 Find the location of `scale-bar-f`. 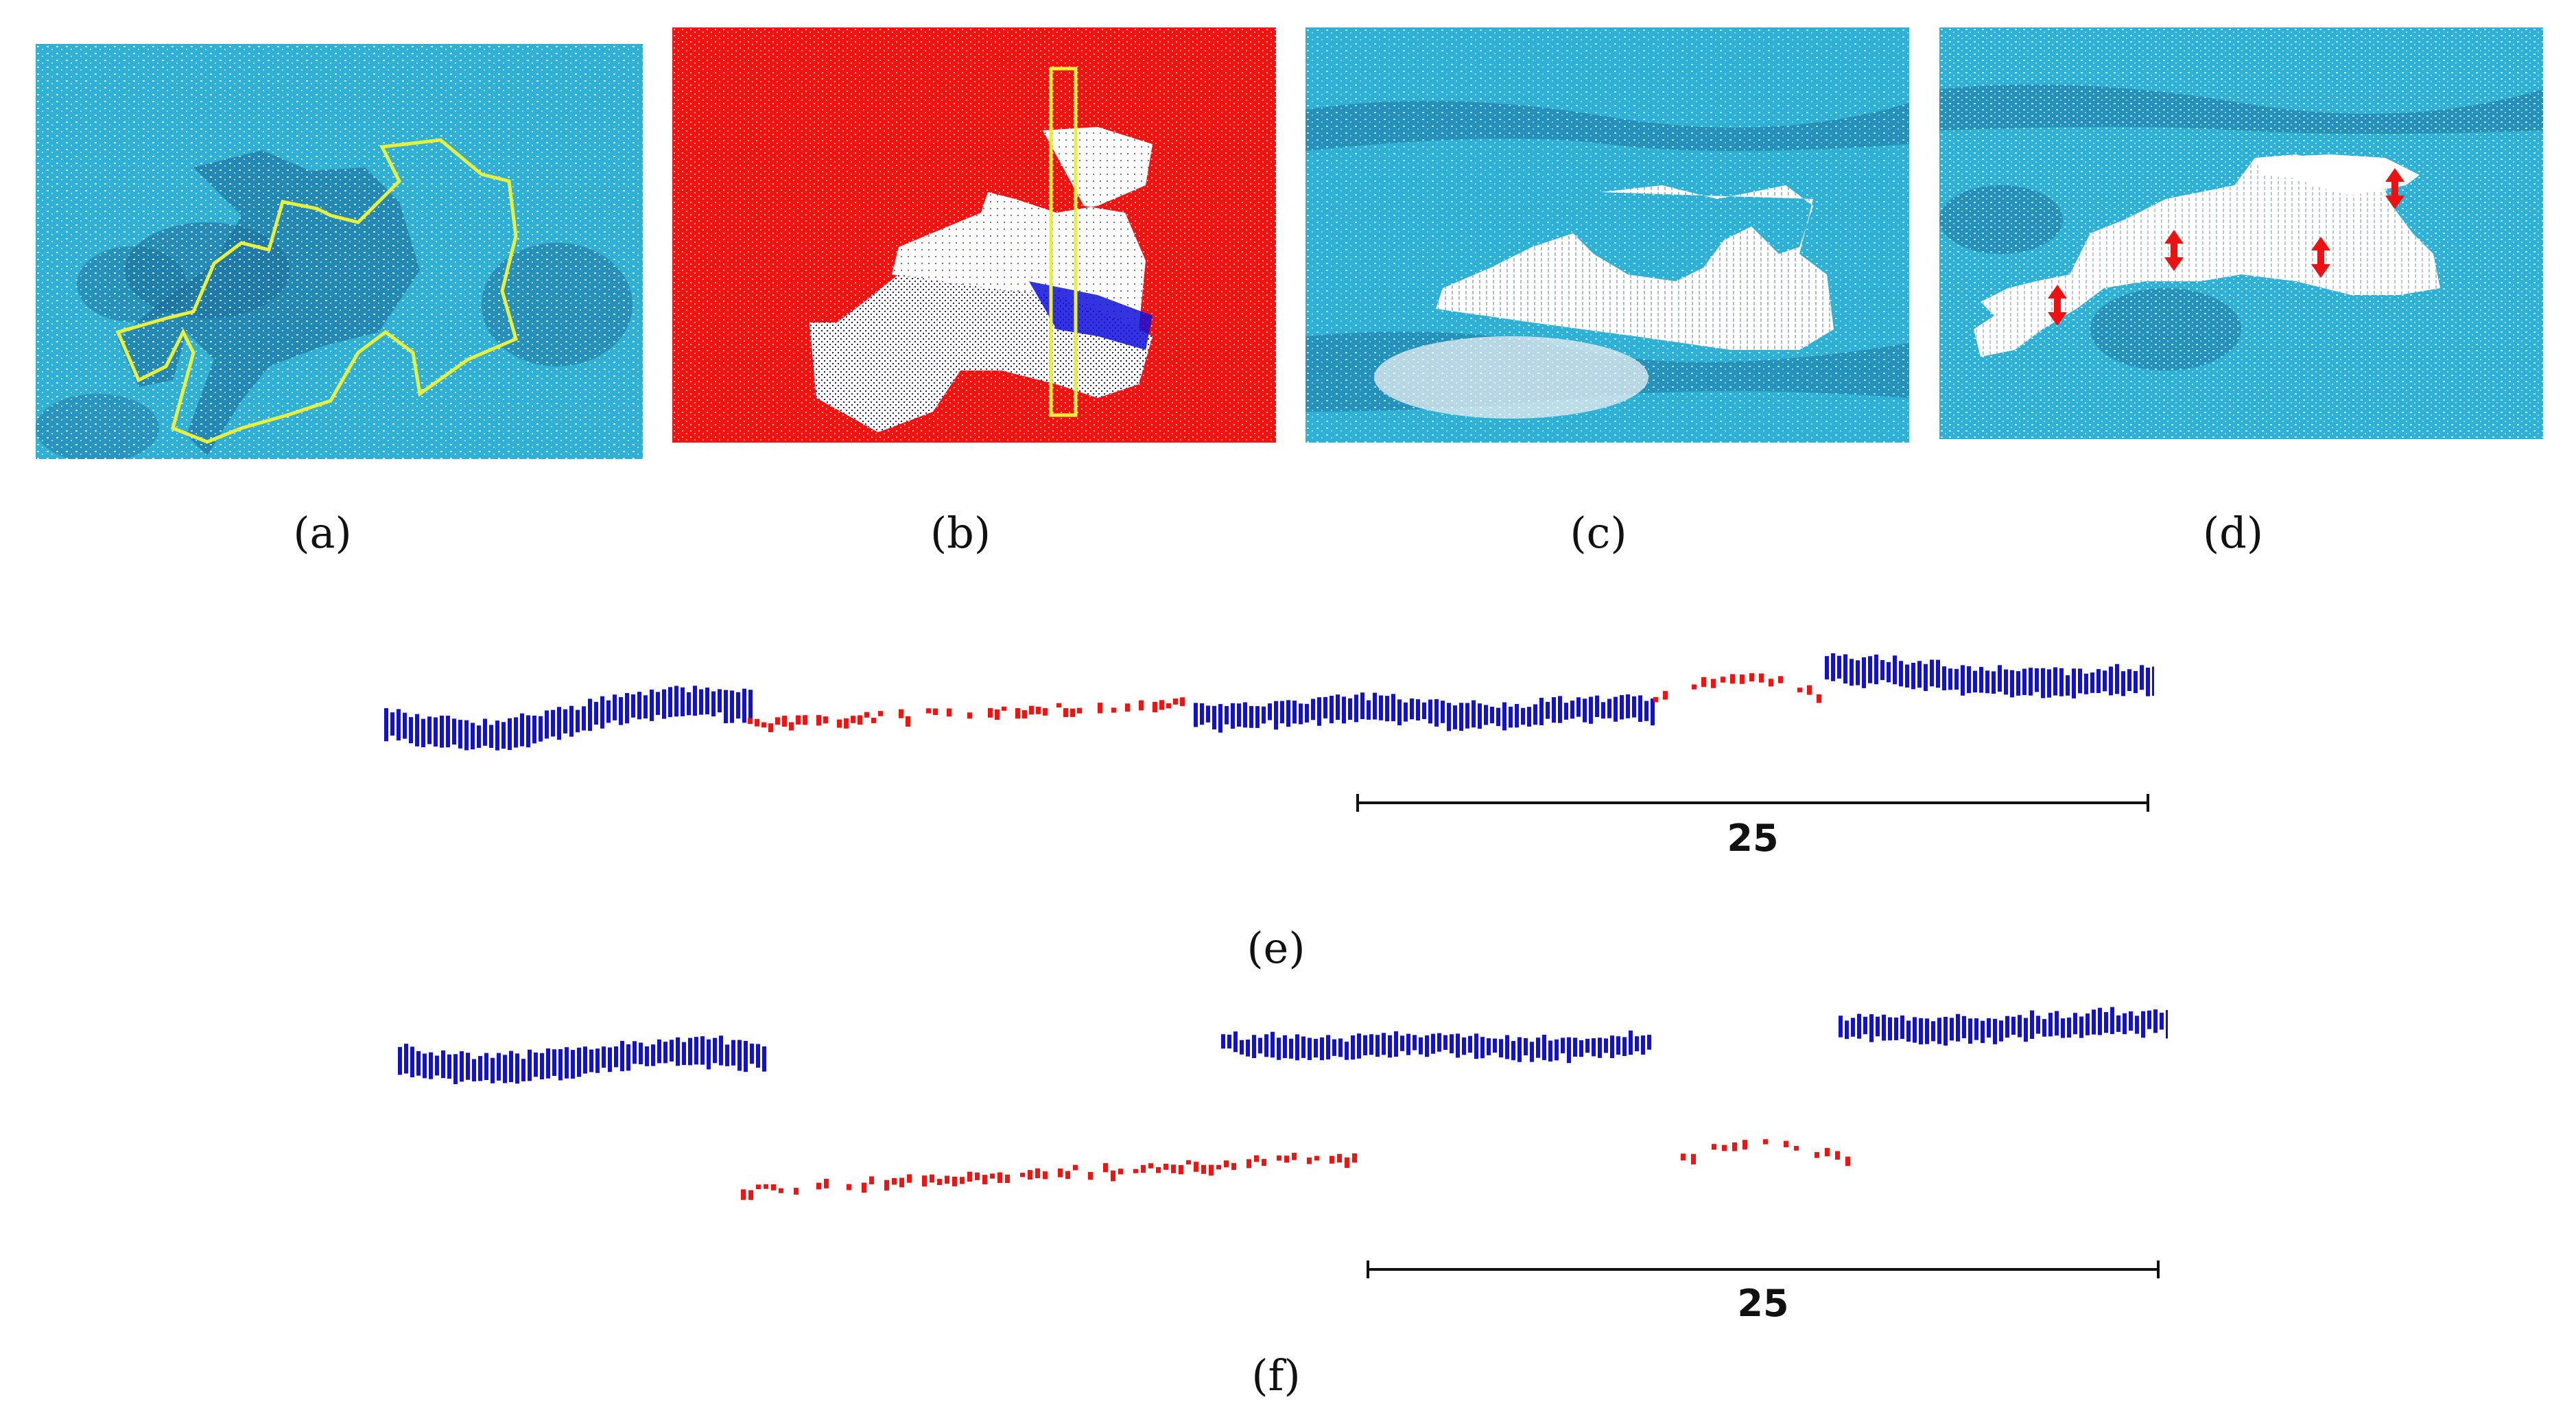

scale-bar-f is located at coordinates (1763, 1269).